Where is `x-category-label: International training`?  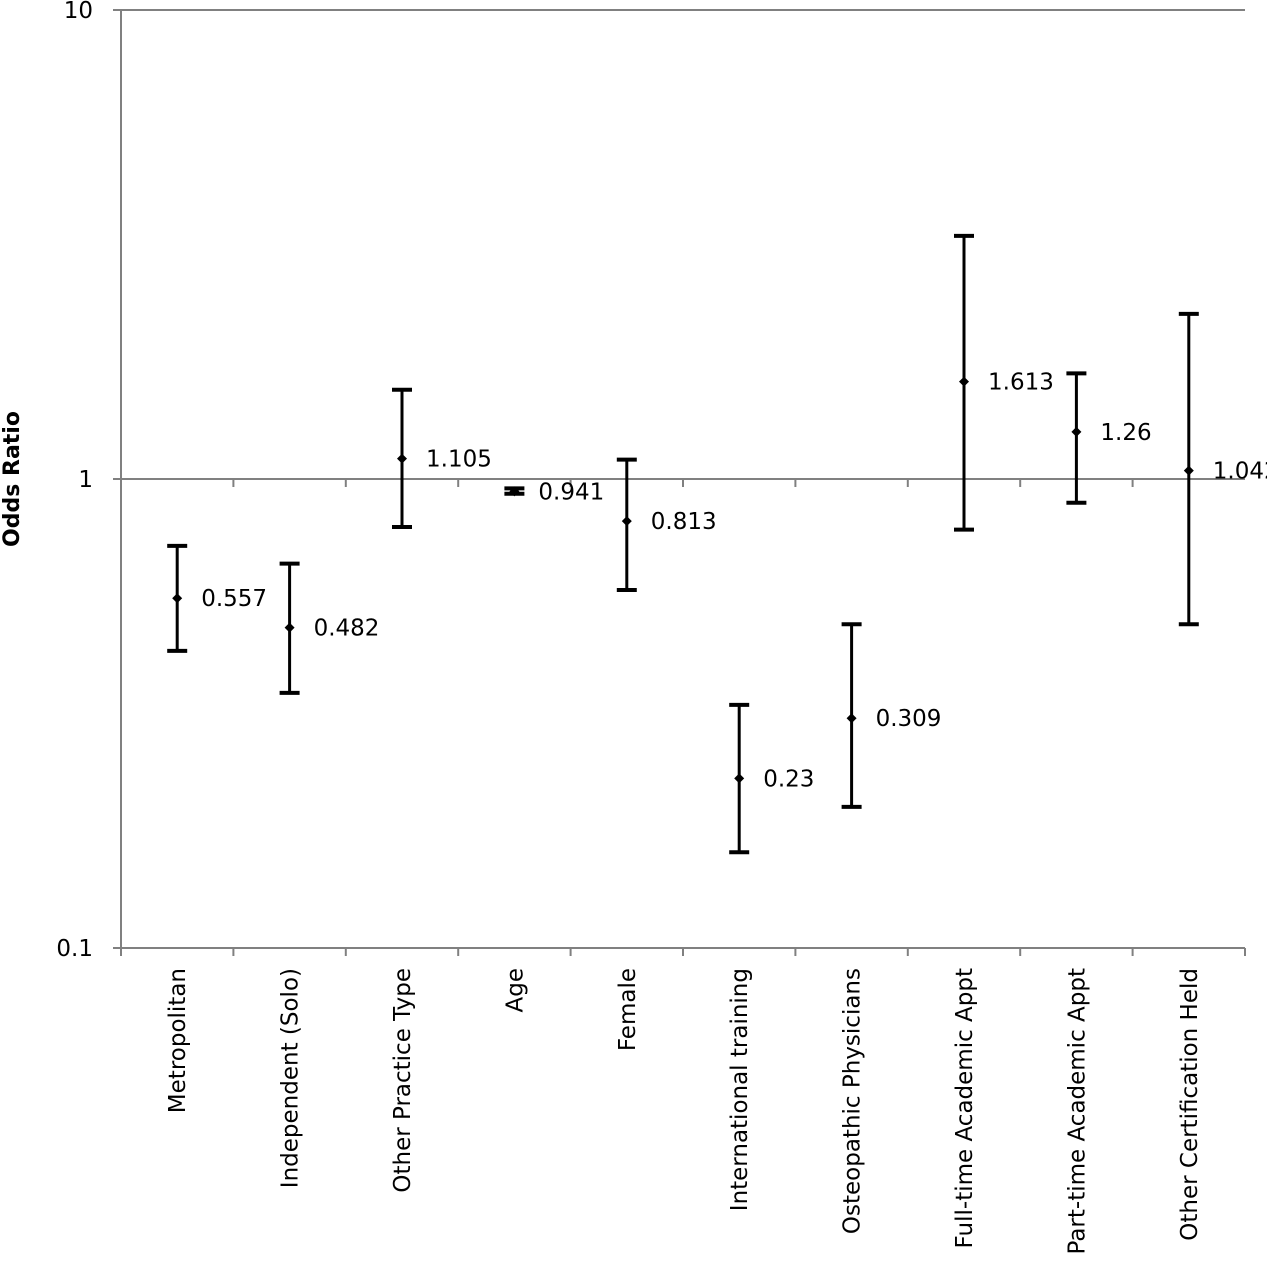 x-category-label: International training is located at coordinates (740, 1089).